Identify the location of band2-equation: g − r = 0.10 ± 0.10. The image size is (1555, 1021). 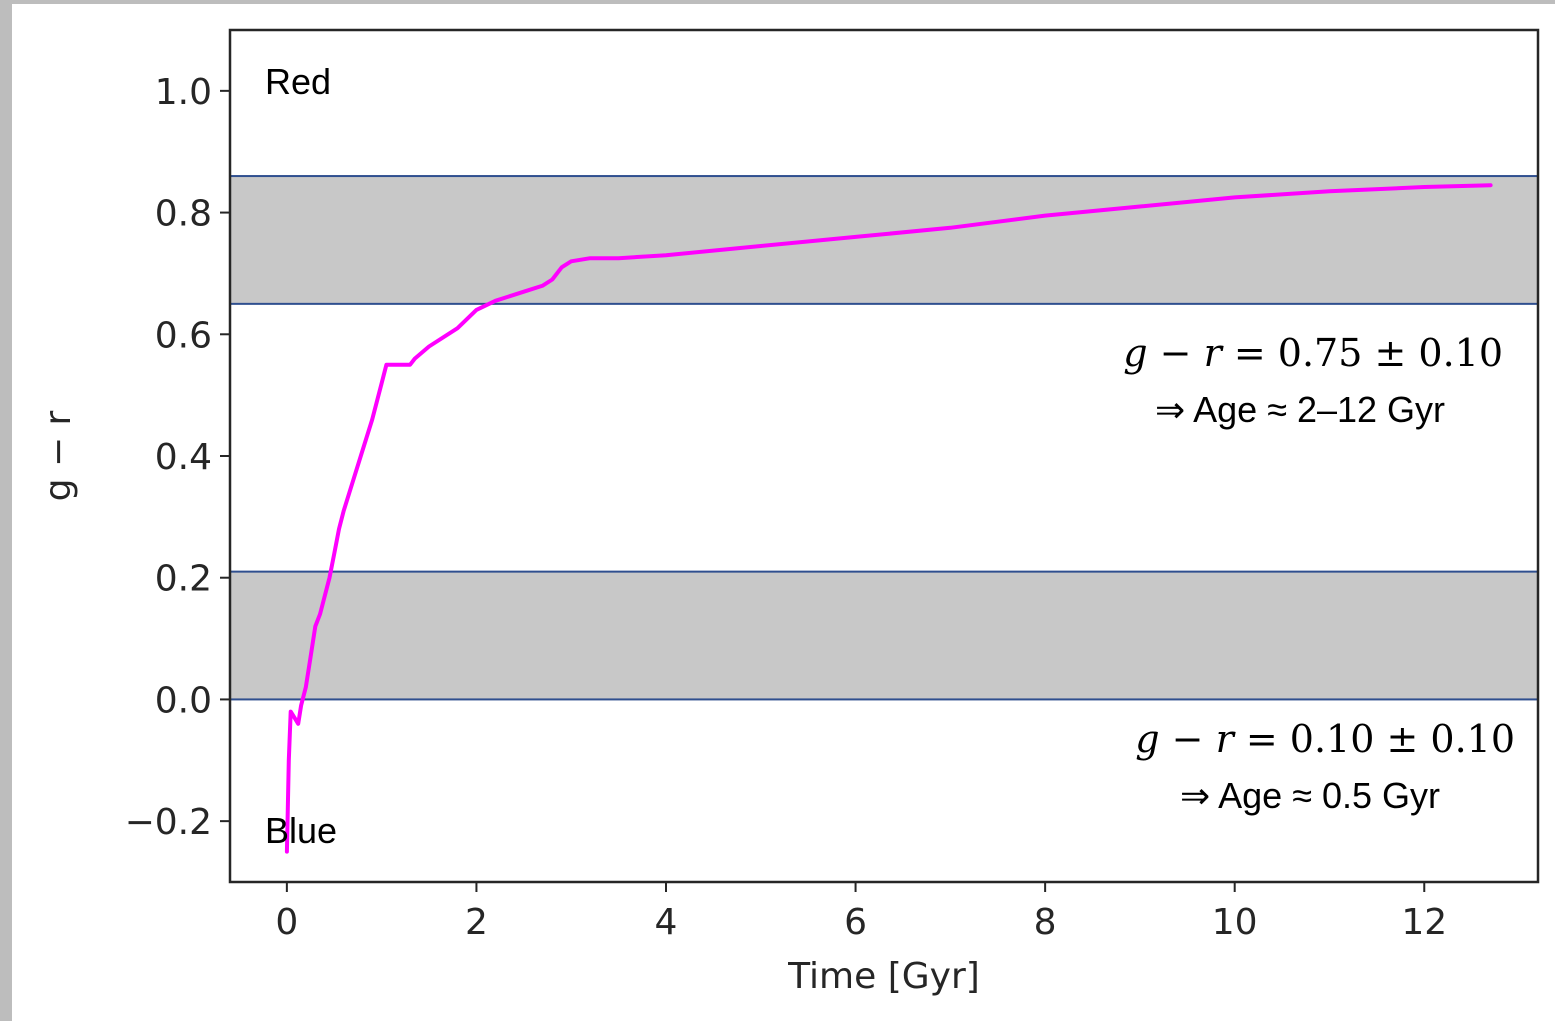
(1325, 739).